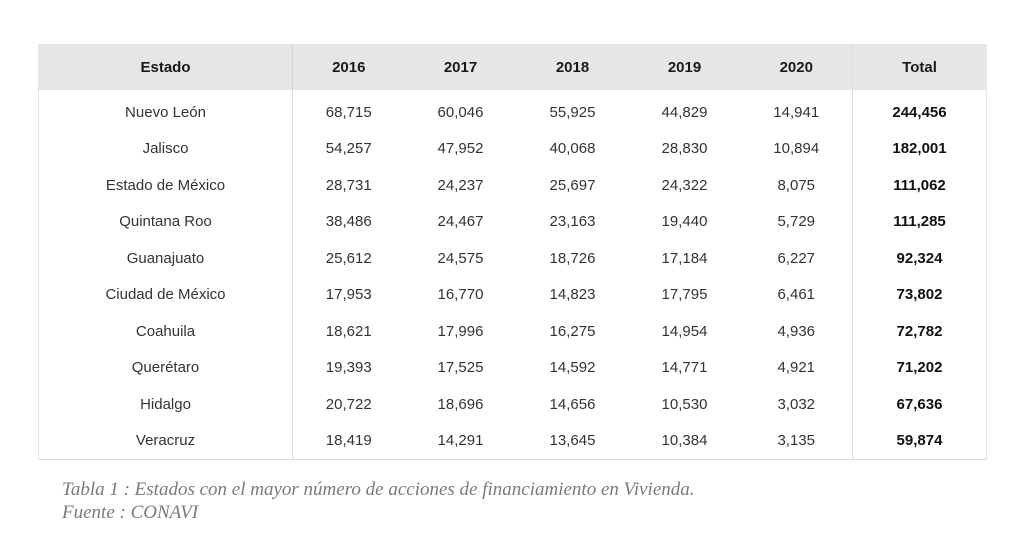 This screenshot has width=1024, height=549. What do you see at coordinates (796, 221) in the screenshot?
I see `cell-2020: 5,729` at bounding box center [796, 221].